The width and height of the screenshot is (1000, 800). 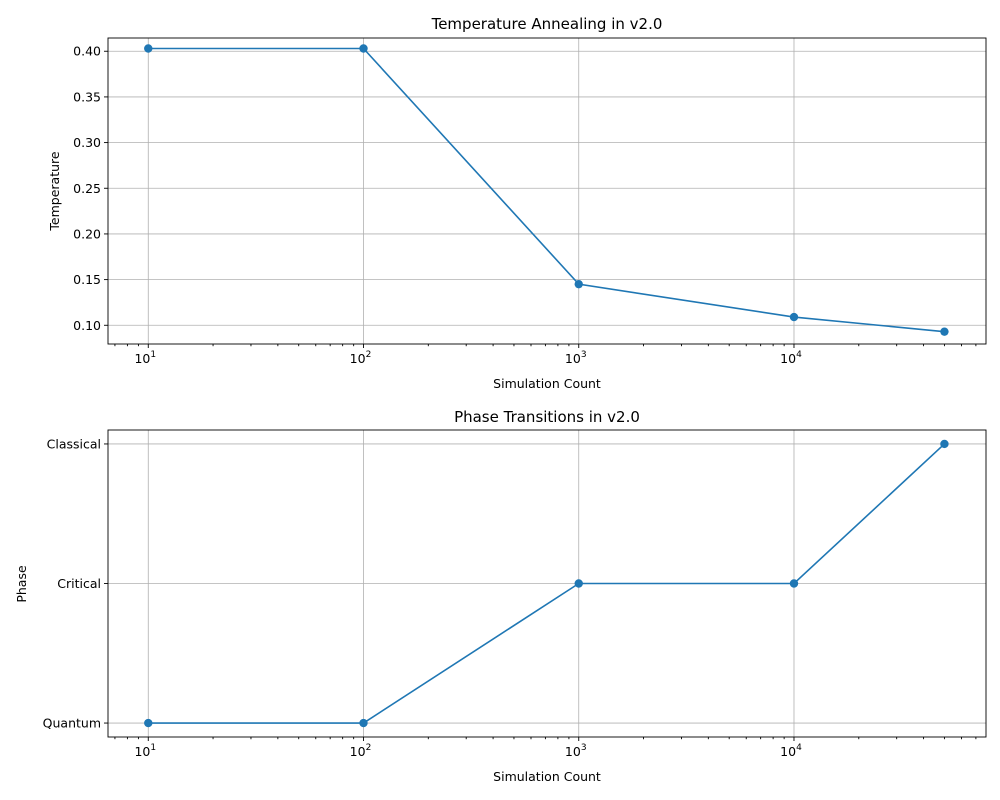 I want to click on y-tick-label: Quantum, so click(x=72, y=723).